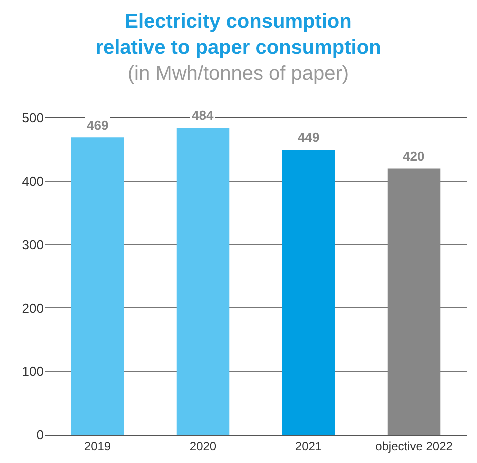 The image size is (477, 463). I want to click on x-tick-label: objective 2022, so click(415, 446).